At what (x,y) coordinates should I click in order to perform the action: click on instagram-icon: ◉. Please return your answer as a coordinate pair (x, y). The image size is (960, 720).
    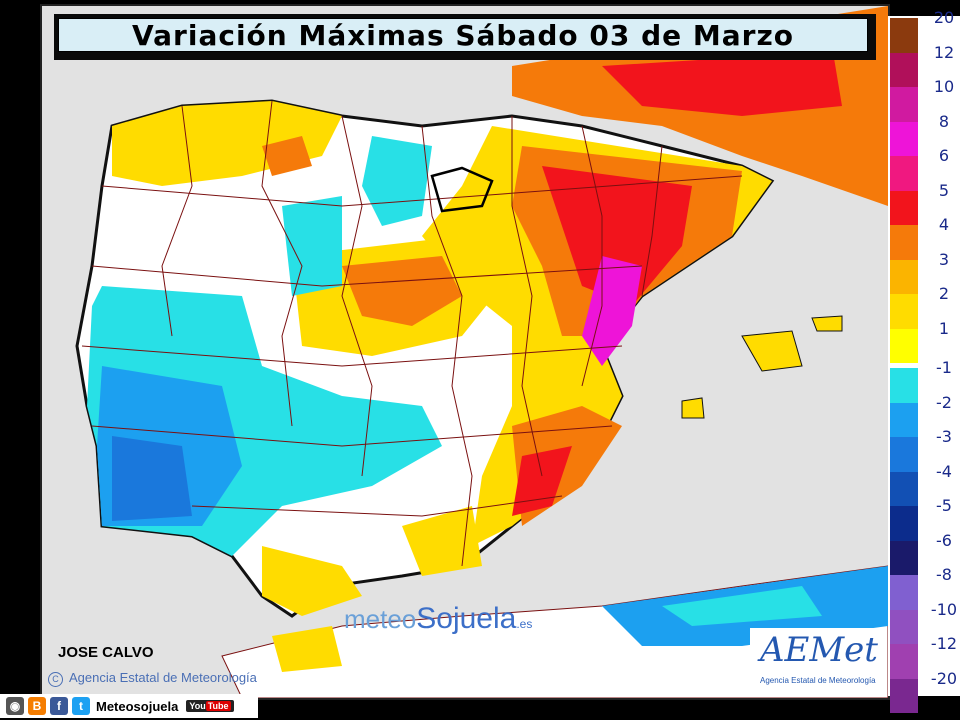
    Looking at the image, I should click on (15, 706).